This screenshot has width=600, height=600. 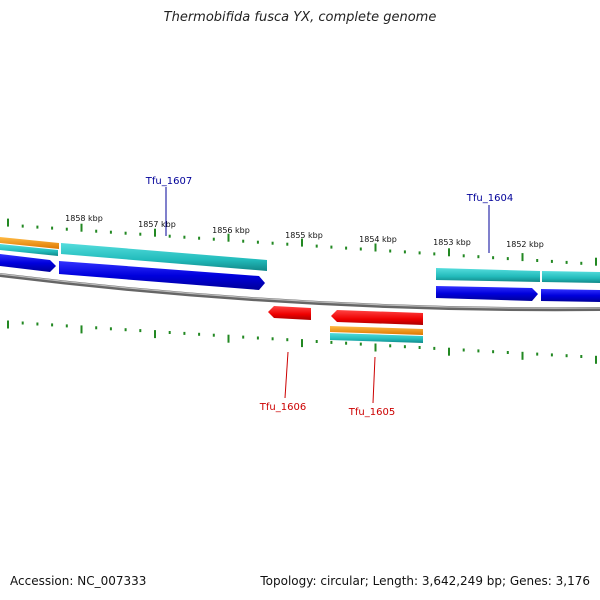 What do you see at coordinates (157, 224) in the screenshot?
I see `kbp-label-1857: 1857 kbp` at bounding box center [157, 224].